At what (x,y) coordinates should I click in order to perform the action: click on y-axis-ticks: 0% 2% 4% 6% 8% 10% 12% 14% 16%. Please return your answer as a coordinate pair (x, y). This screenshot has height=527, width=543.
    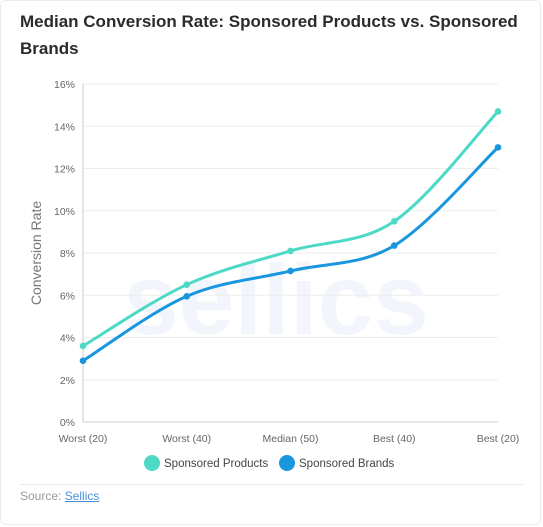
    Looking at the image, I should click on (64, 254).